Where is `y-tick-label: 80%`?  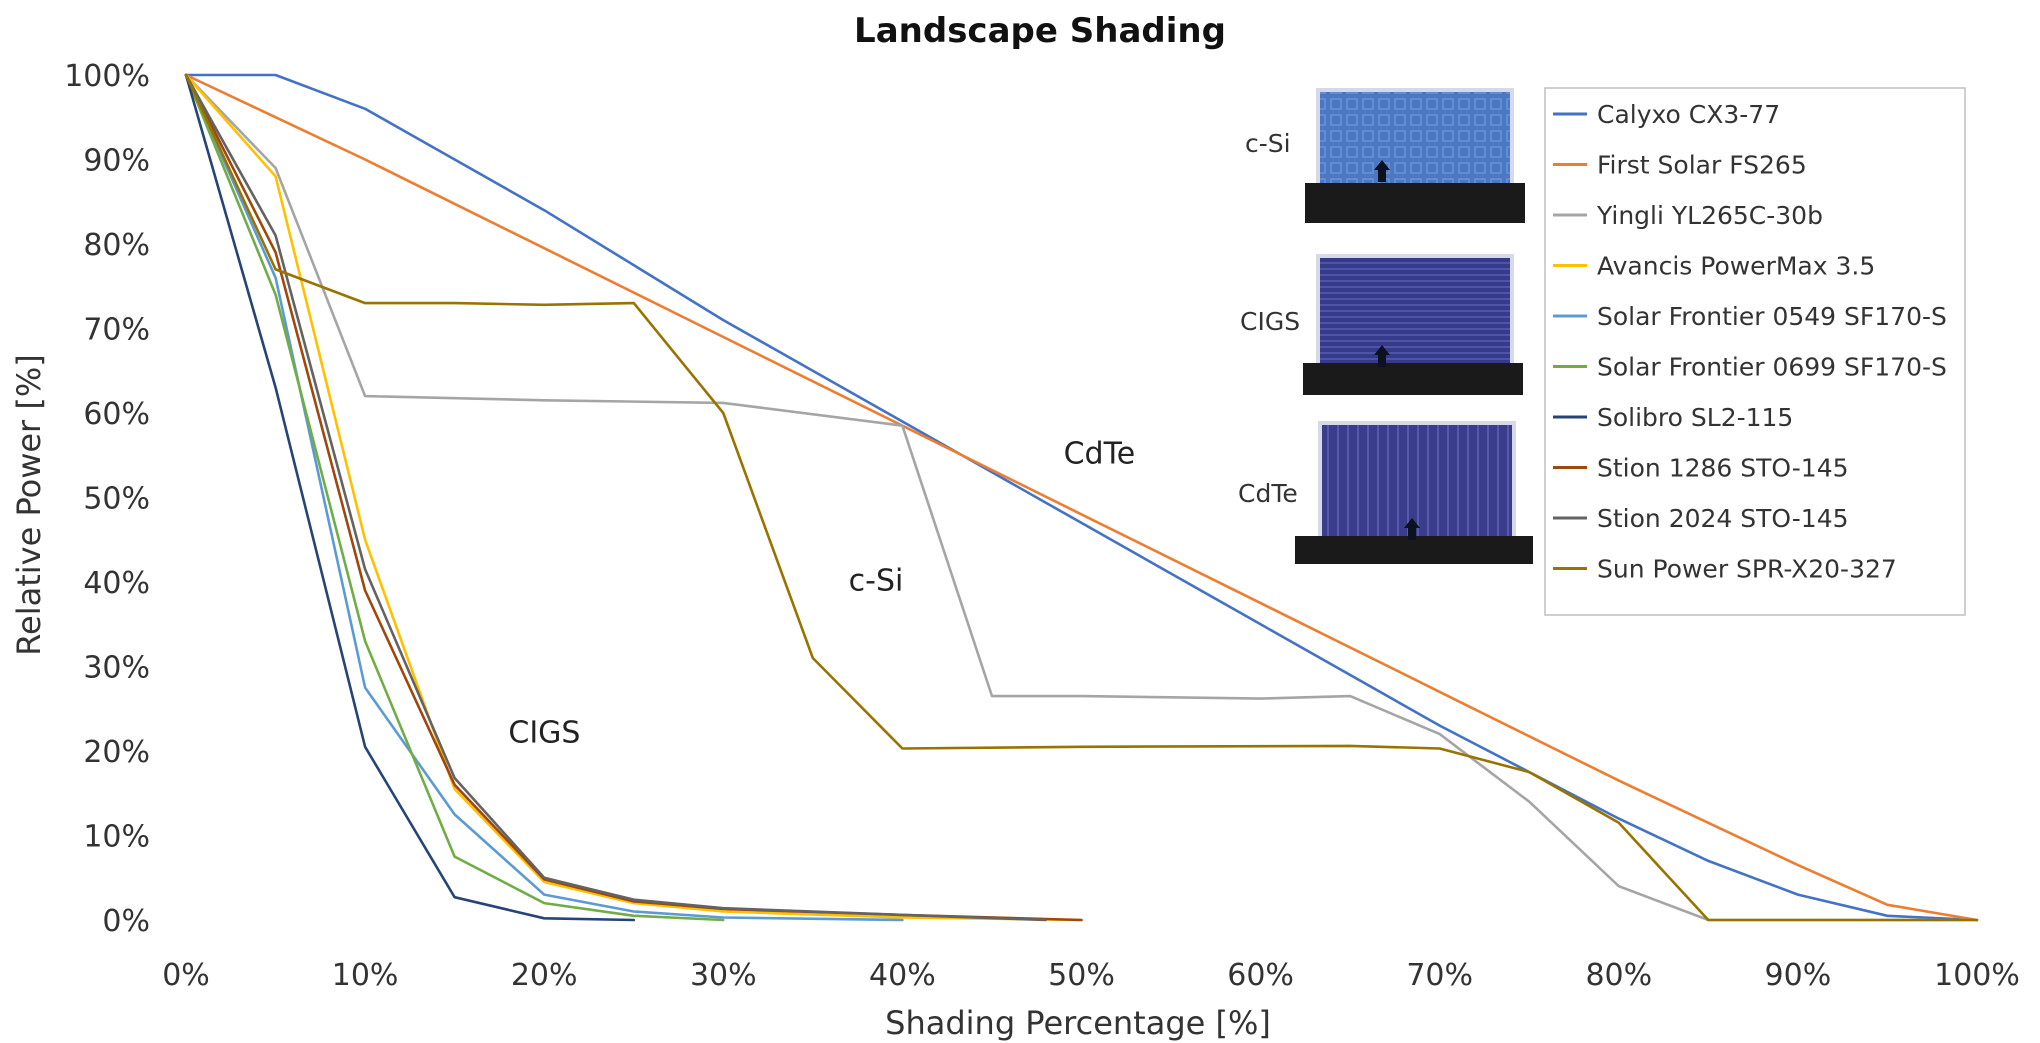 y-tick-label: 80% is located at coordinates (116, 245).